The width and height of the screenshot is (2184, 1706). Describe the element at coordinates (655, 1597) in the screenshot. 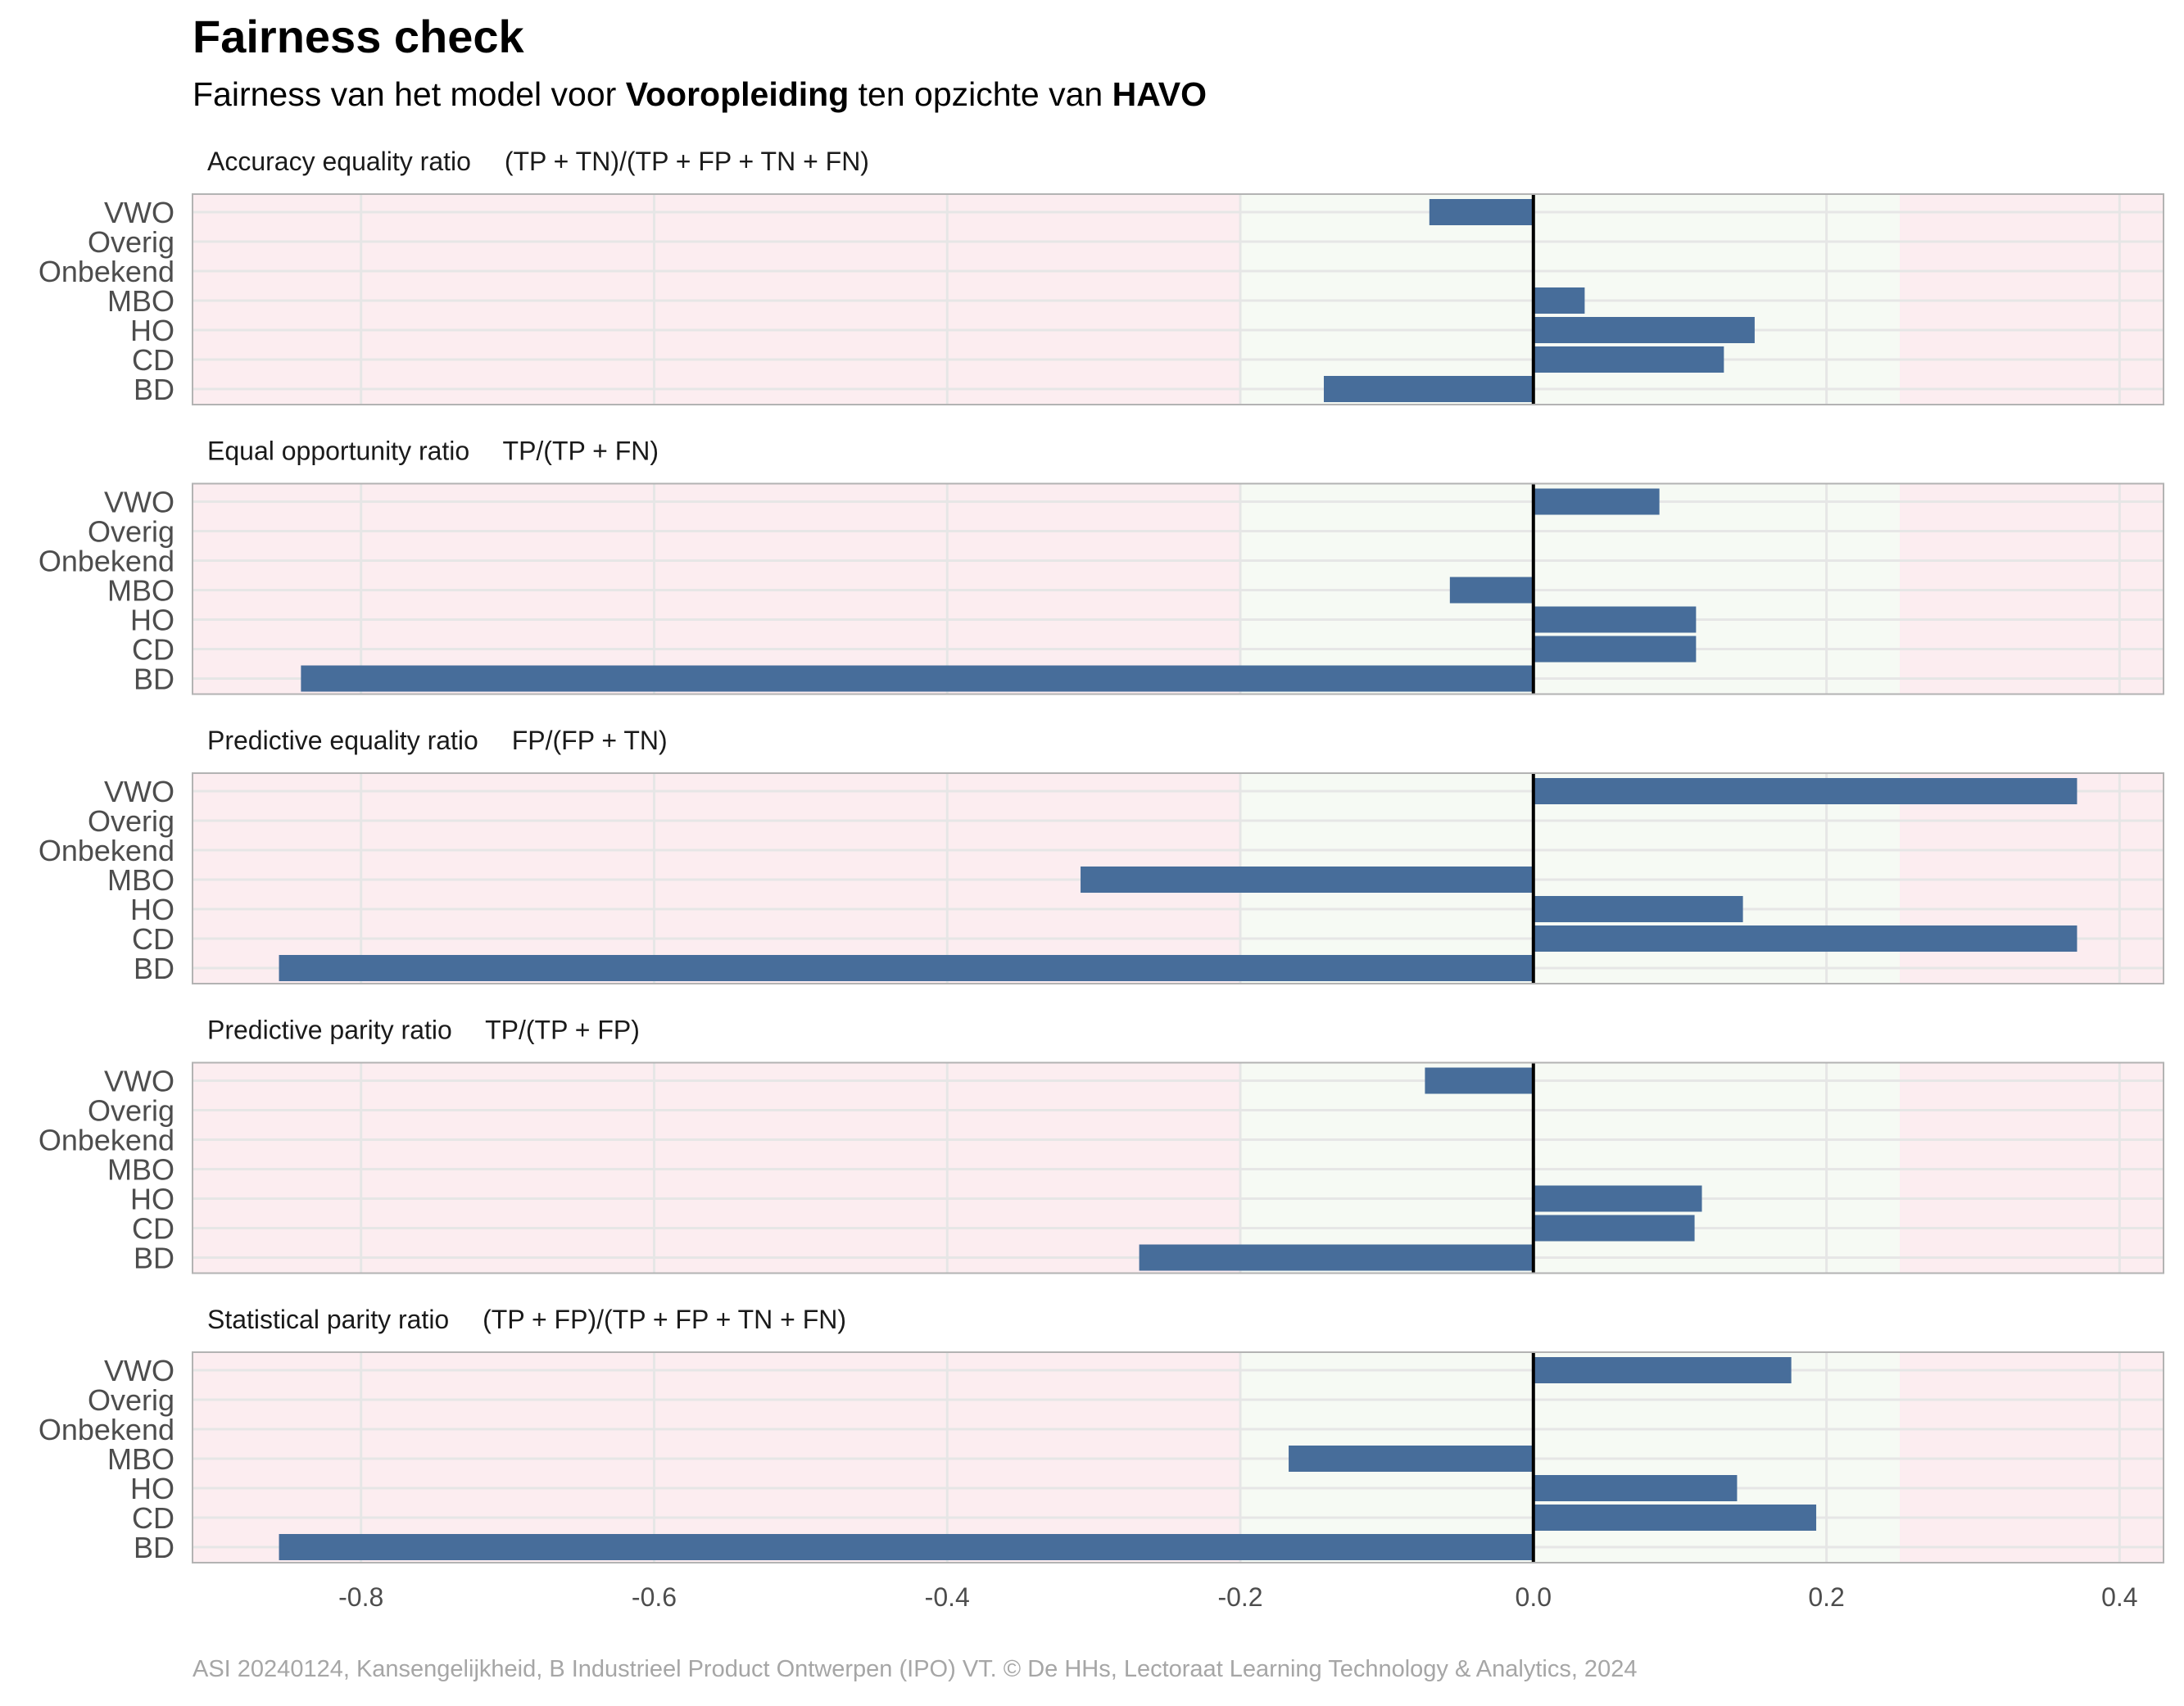

I see `x-tick-label: -0.6` at that location.